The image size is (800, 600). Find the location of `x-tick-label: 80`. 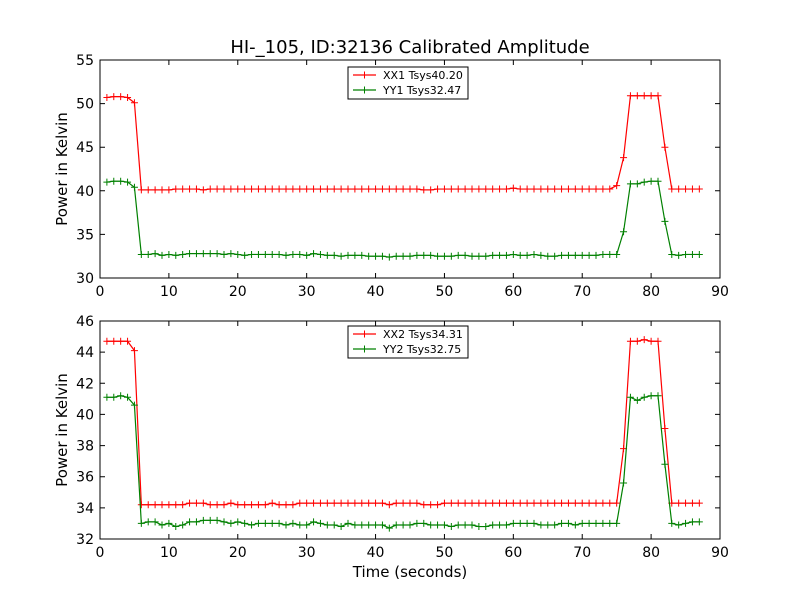

x-tick-label: 80 is located at coordinates (651, 553).